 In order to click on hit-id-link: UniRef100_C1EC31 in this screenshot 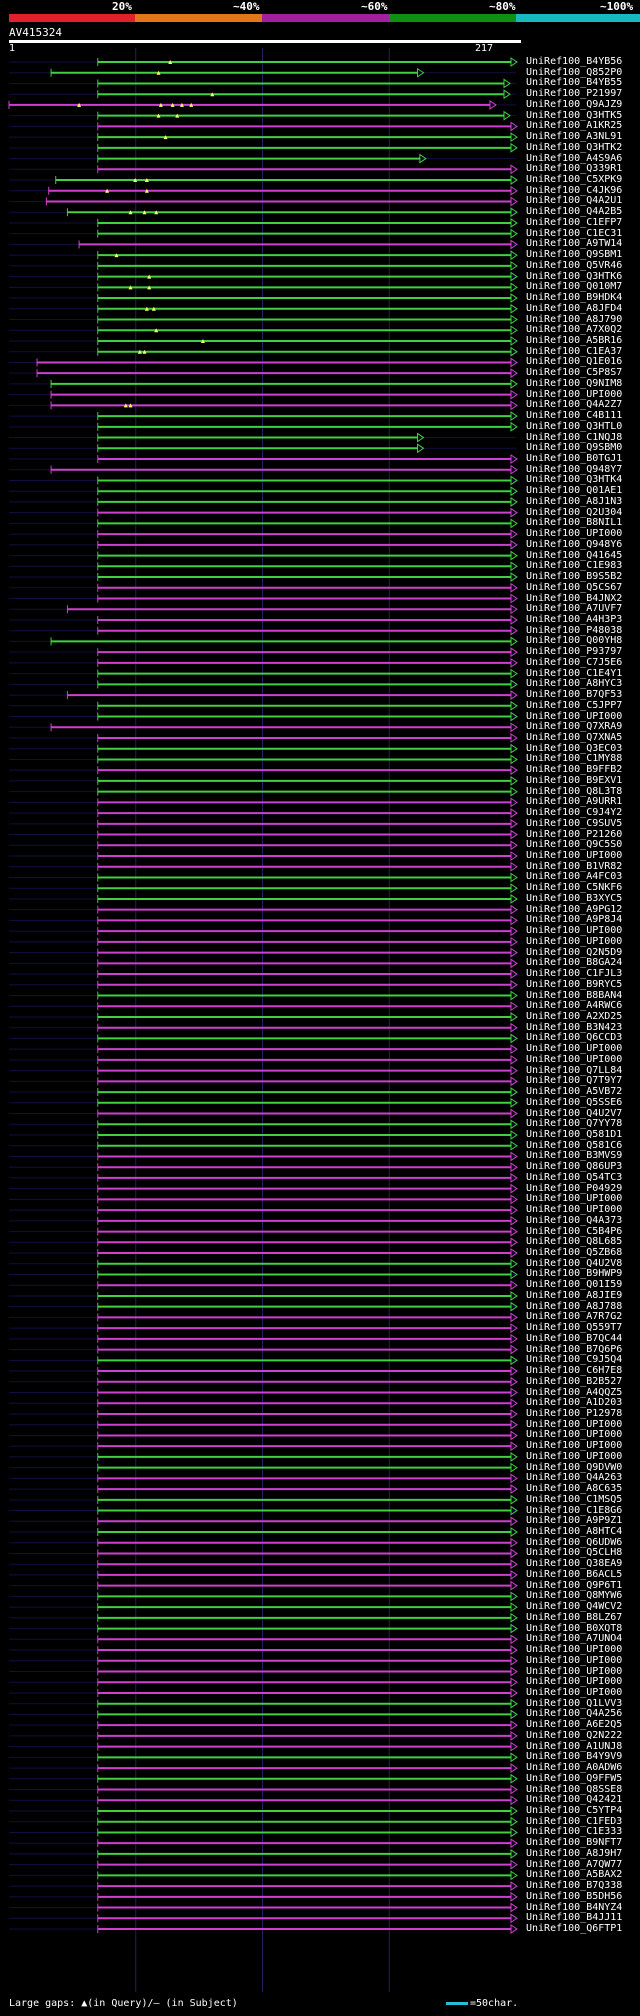, I will do `click(574, 233)`.